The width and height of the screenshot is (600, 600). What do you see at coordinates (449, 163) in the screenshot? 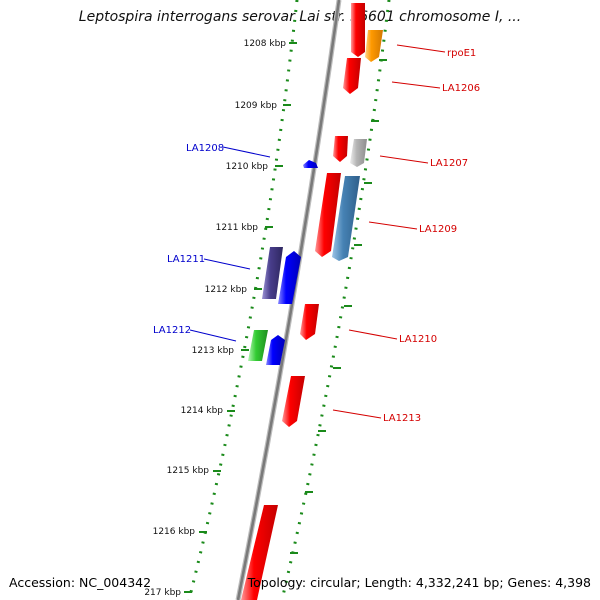
I see `label-LA1207: LA1207` at bounding box center [449, 163].